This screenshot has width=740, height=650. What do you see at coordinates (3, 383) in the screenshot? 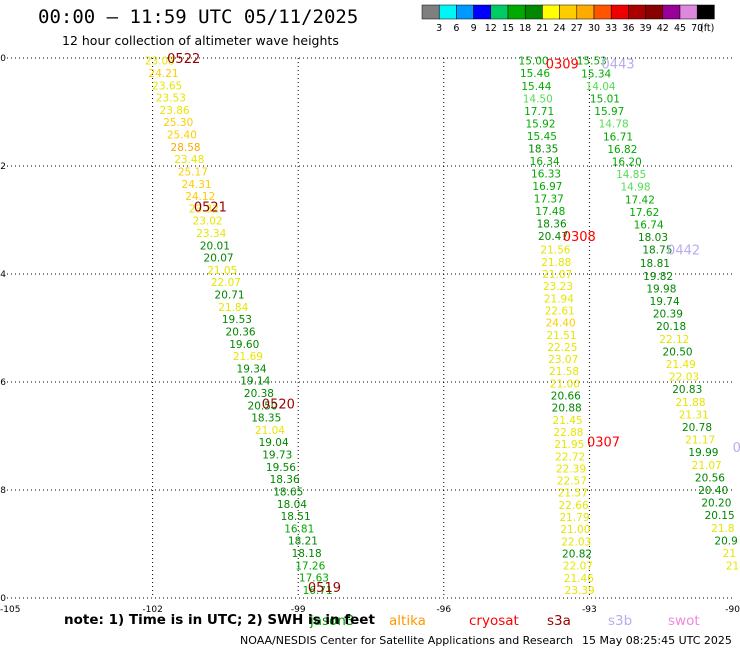
I see `y-tick-label: -46` at bounding box center [3, 383].